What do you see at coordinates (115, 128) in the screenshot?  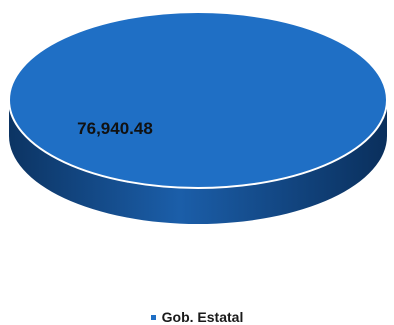 I see `slice-data-label: 76,940.48` at bounding box center [115, 128].